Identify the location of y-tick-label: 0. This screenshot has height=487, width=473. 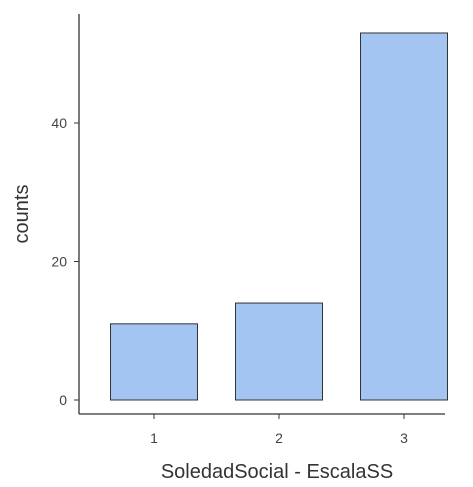
(63, 400).